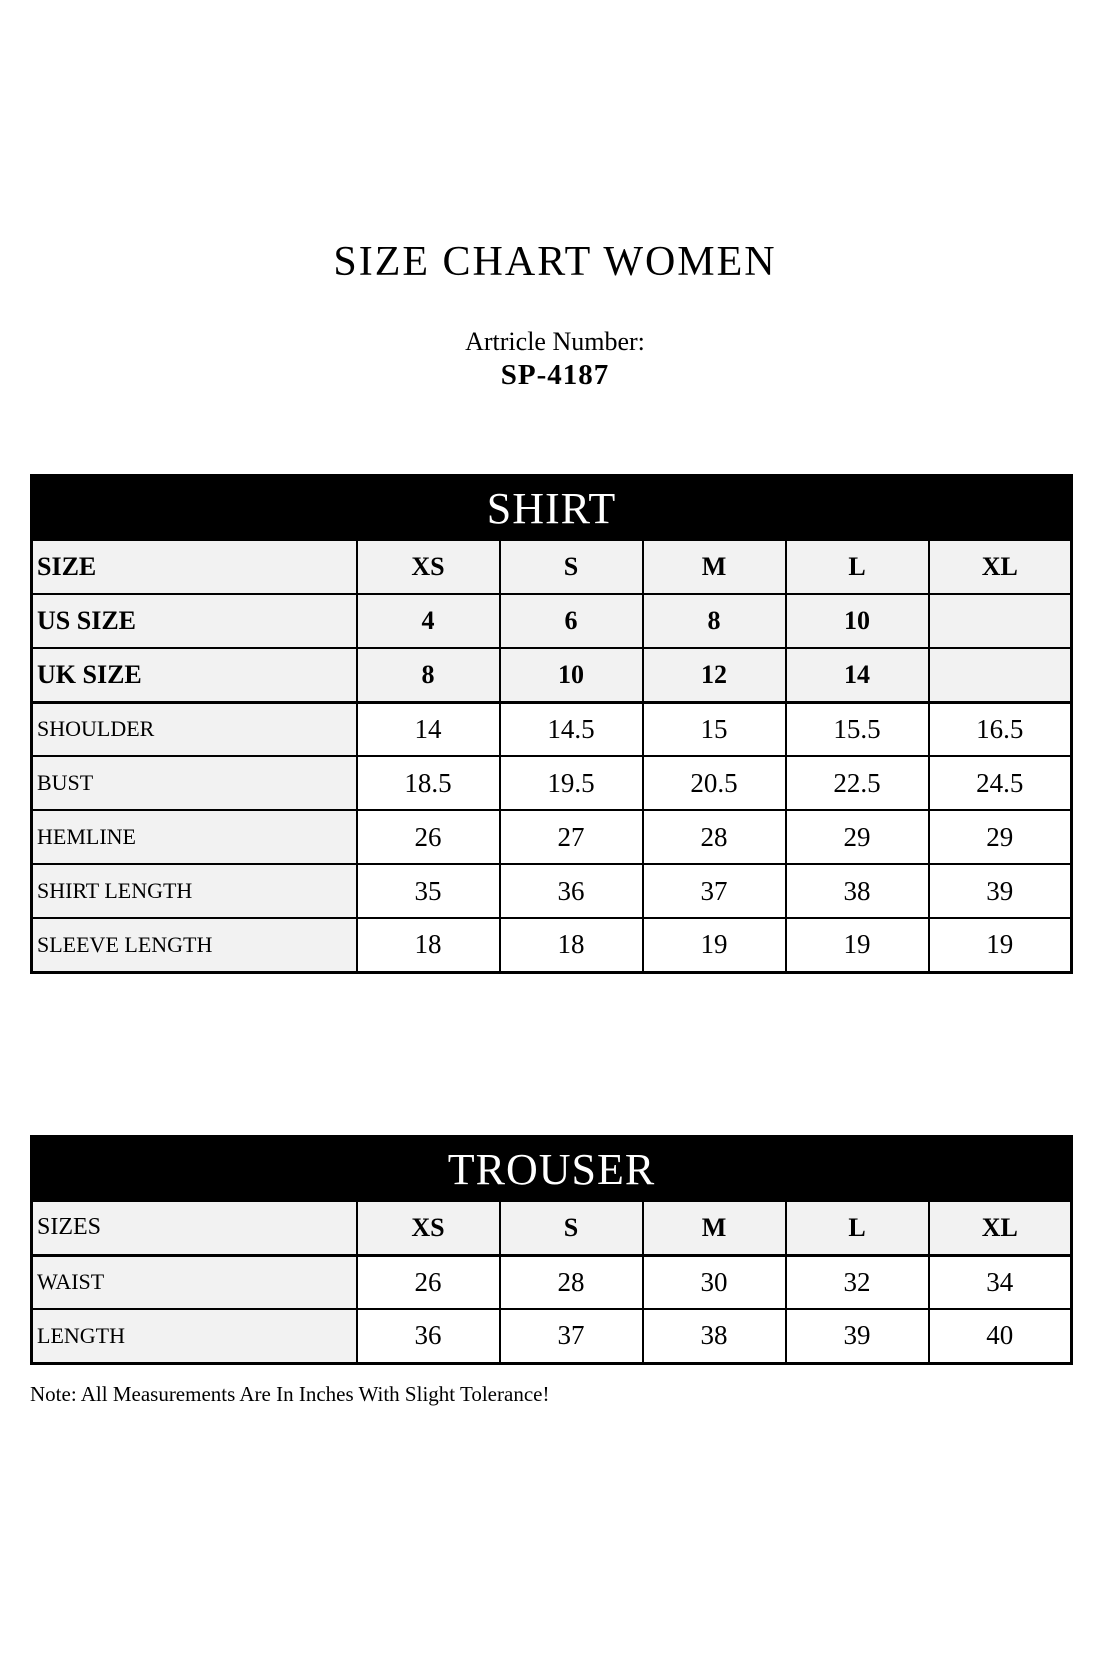  What do you see at coordinates (428, 783) in the screenshot?
I see `value-cell: 18.5` at bounding box center [428, 783].